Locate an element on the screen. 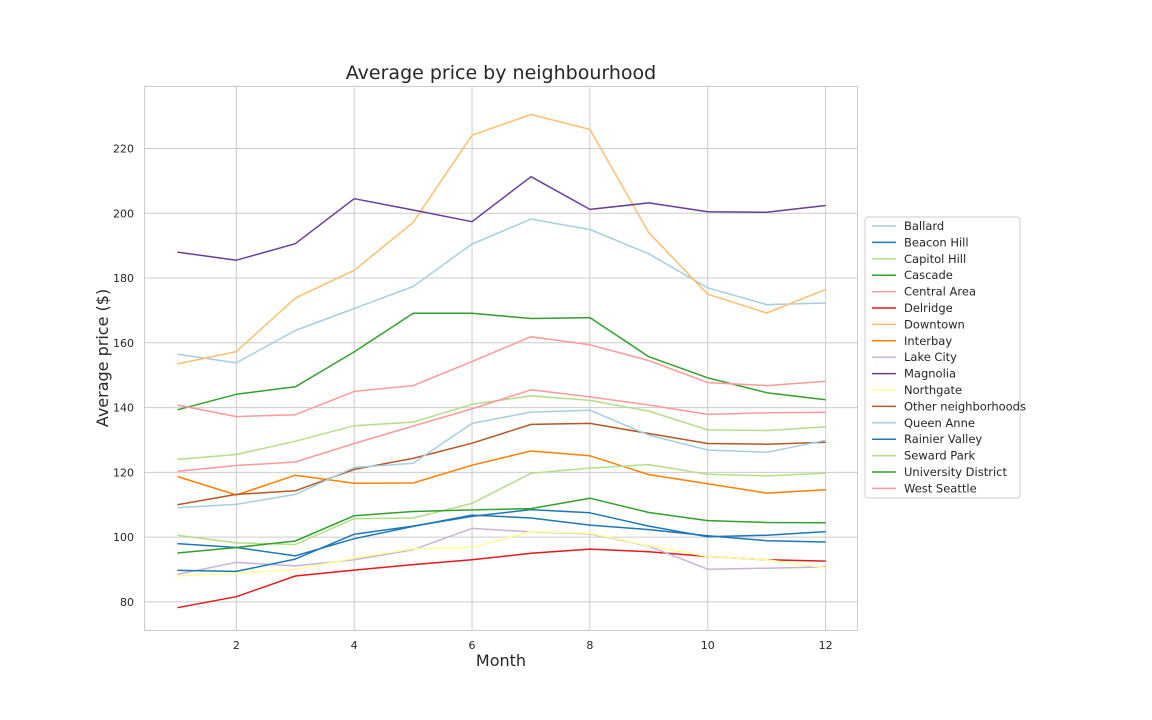 Image resolution: width=1152 pixels, height=720 pixels. x-tick-label: 6 is located at coordinates (472, 645).